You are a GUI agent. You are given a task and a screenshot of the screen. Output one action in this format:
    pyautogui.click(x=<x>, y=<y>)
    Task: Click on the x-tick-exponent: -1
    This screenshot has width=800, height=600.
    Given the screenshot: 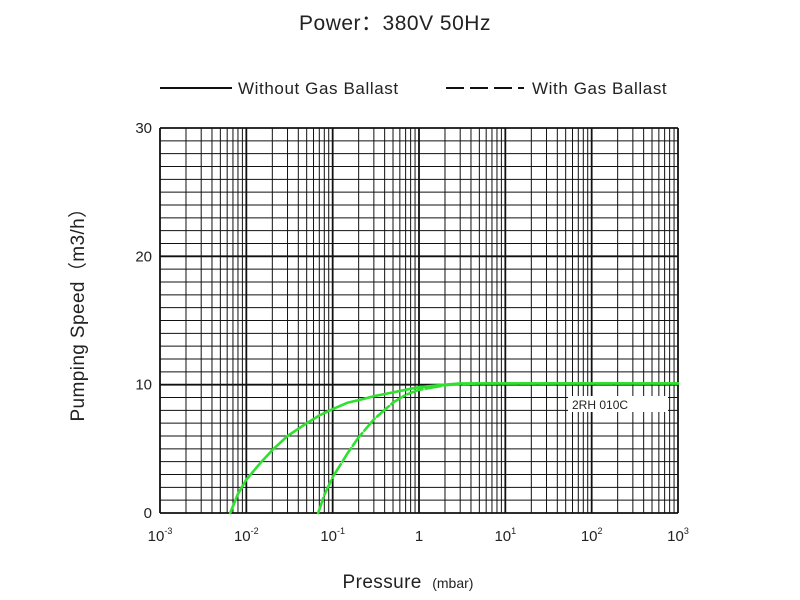 What is the action you would take?
    pyautogui.click(x=341, y=531)
    